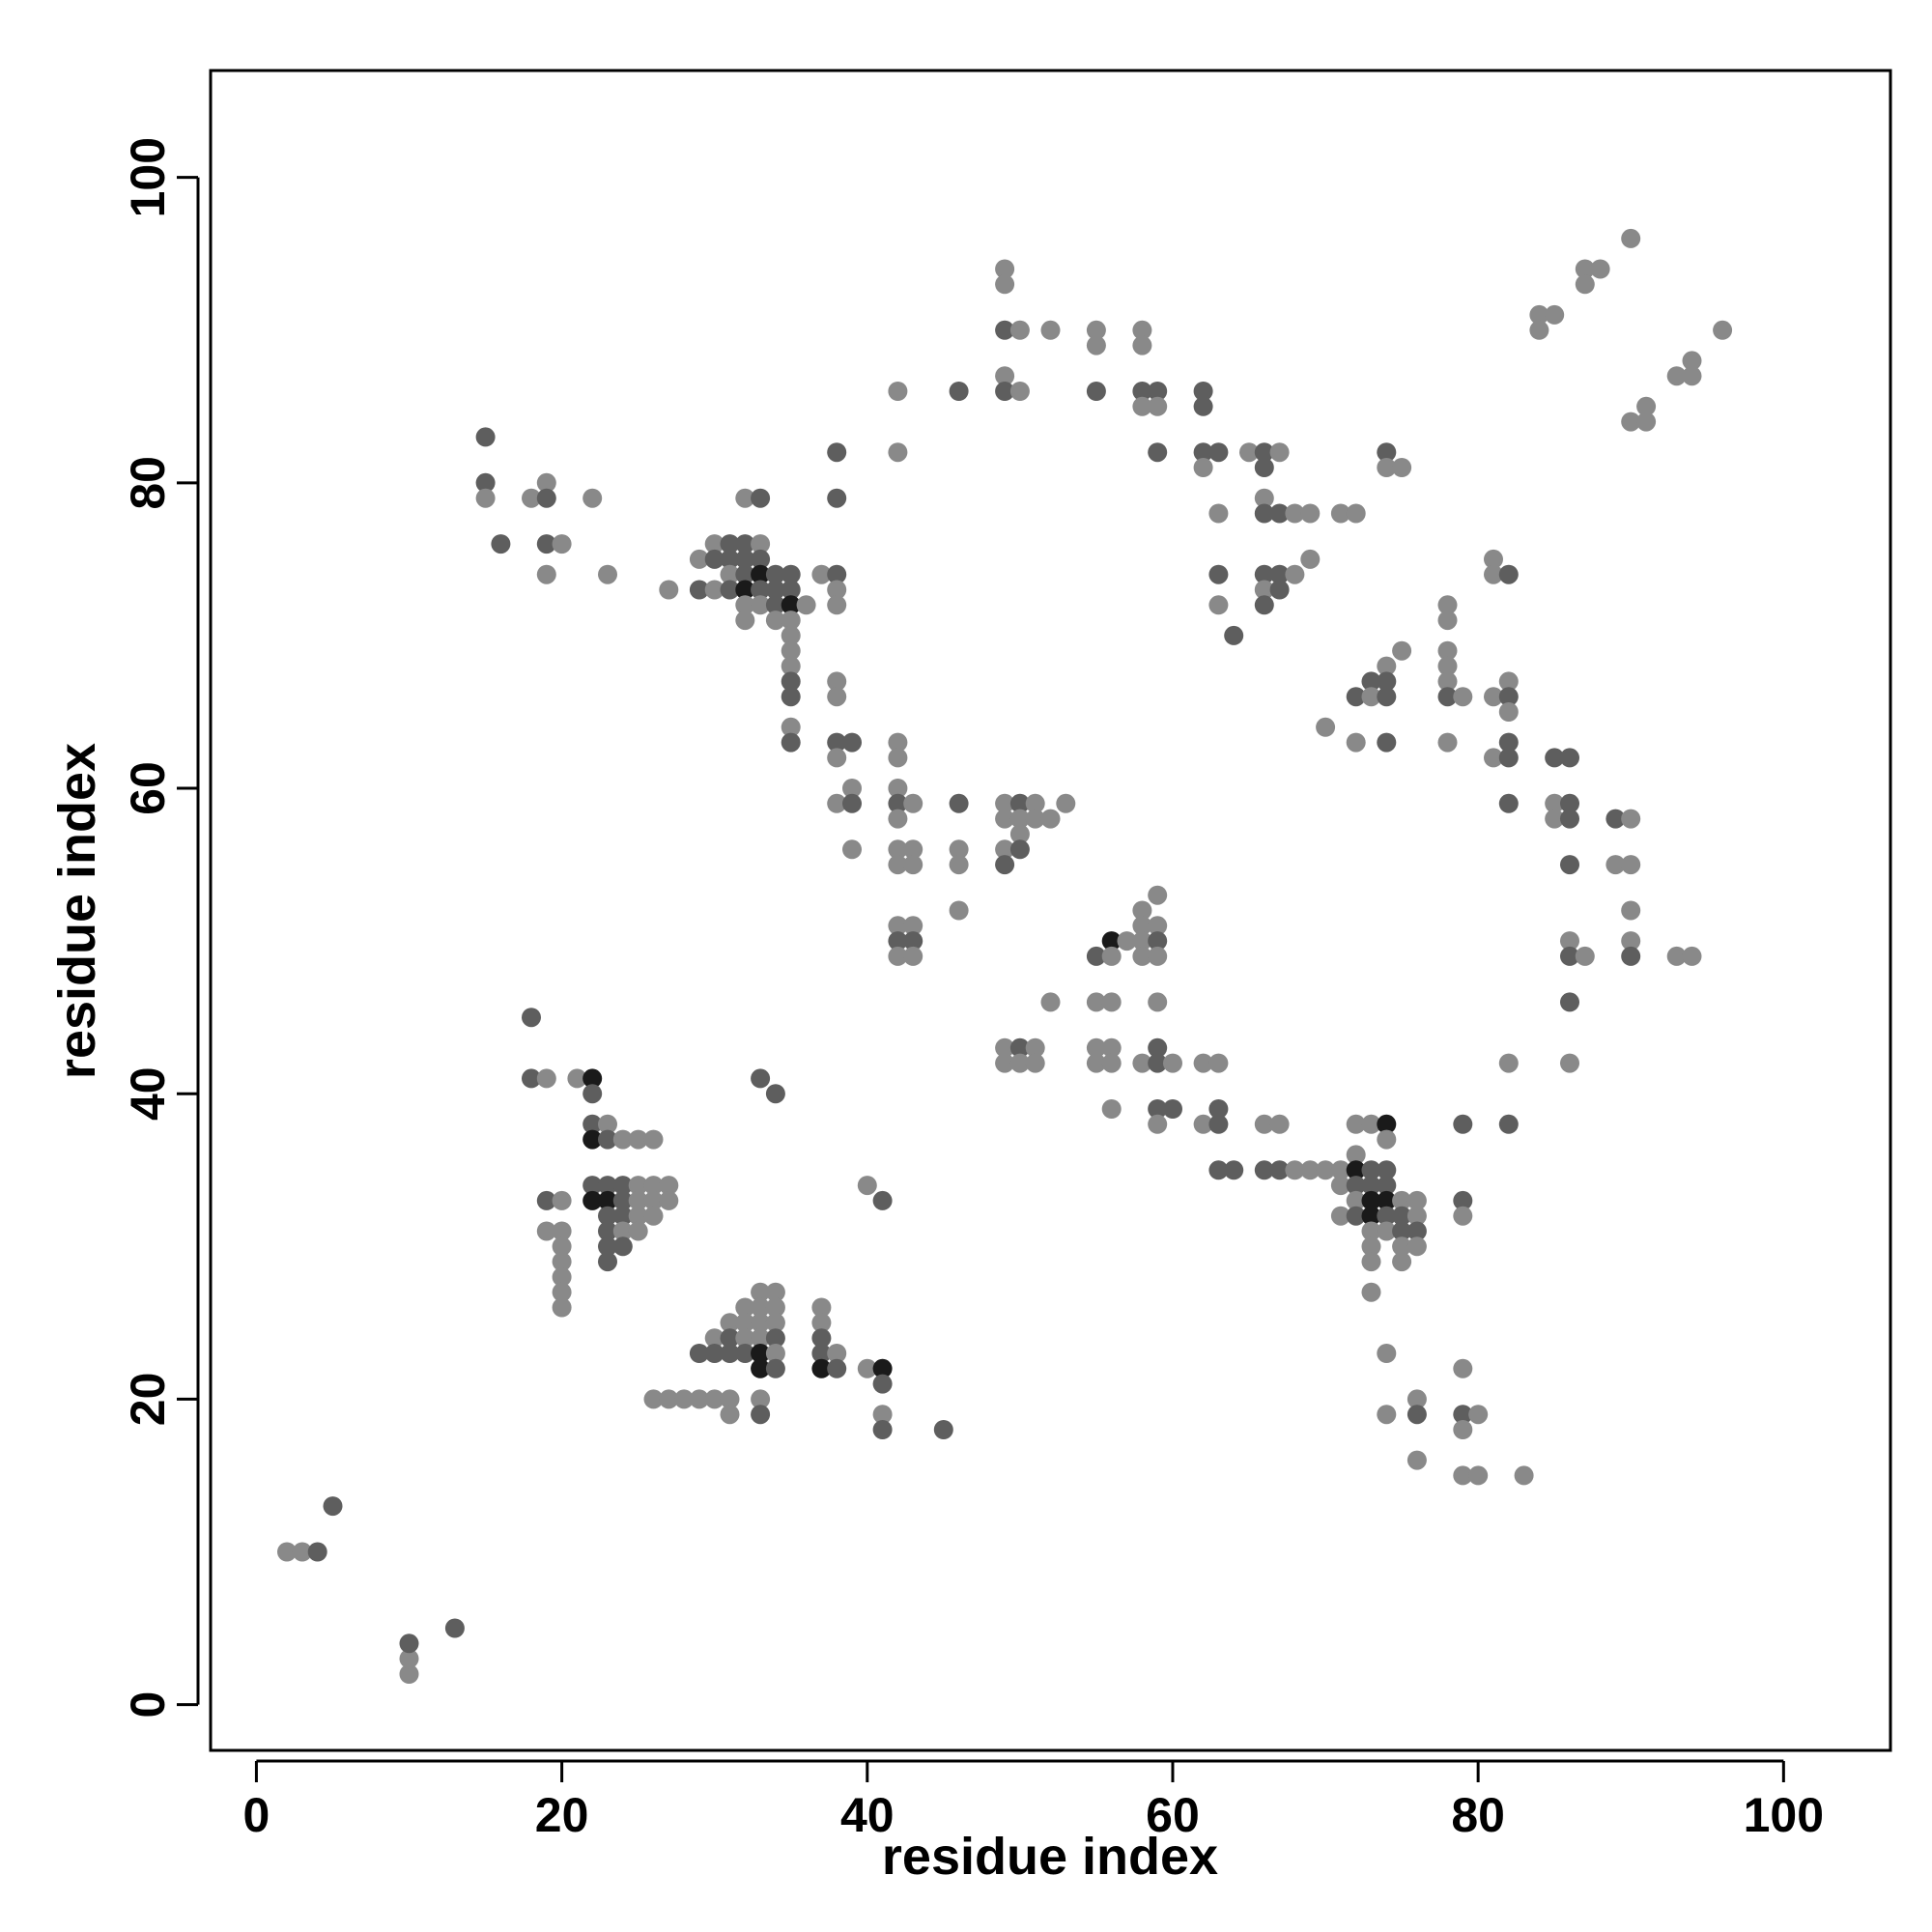 The image size is (1932, 1932). Describe the element at coordinates (160, 927) in the screenshot. I see `y-axis: 0 20 40 60 80 100` at that location.